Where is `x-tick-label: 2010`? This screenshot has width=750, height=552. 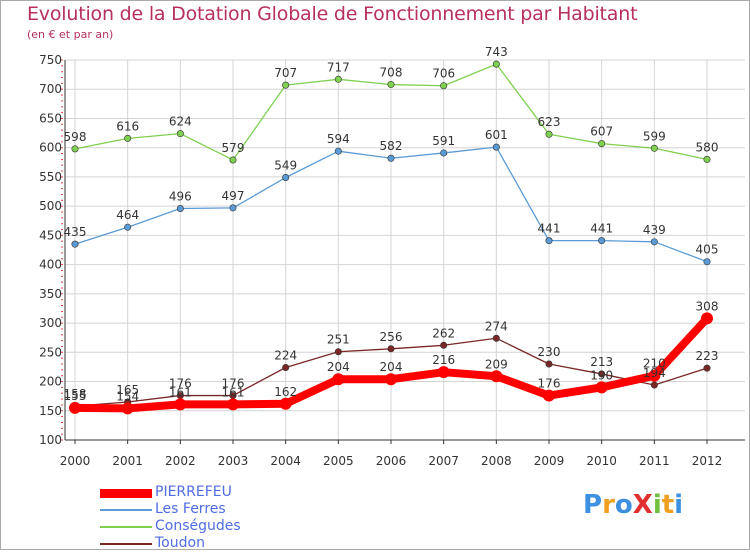 x-tick-label: 2010 is located at coordinates (601, 461).